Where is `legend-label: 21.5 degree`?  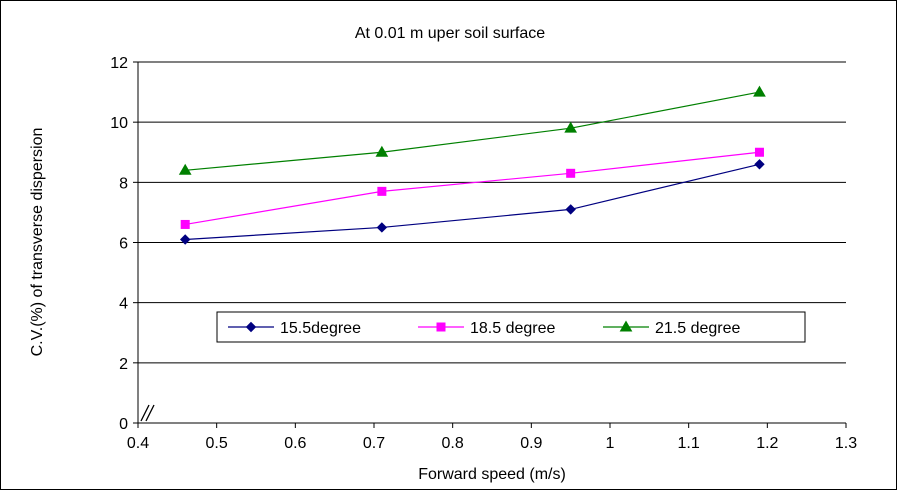 legend-label: 21.5 degree is located at coordinates (698, 328).